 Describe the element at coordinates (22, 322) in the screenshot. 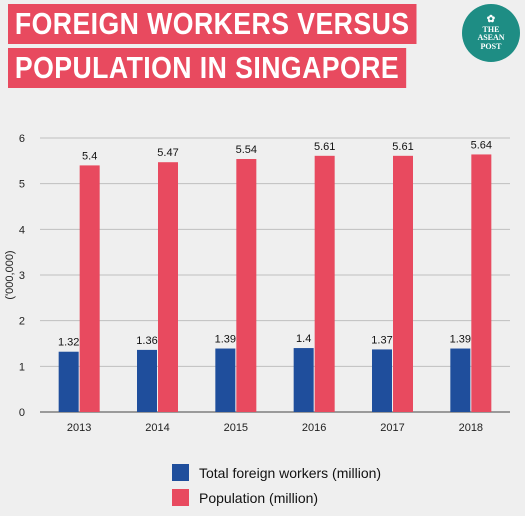

I see `y-tick-label: 2` at that location.